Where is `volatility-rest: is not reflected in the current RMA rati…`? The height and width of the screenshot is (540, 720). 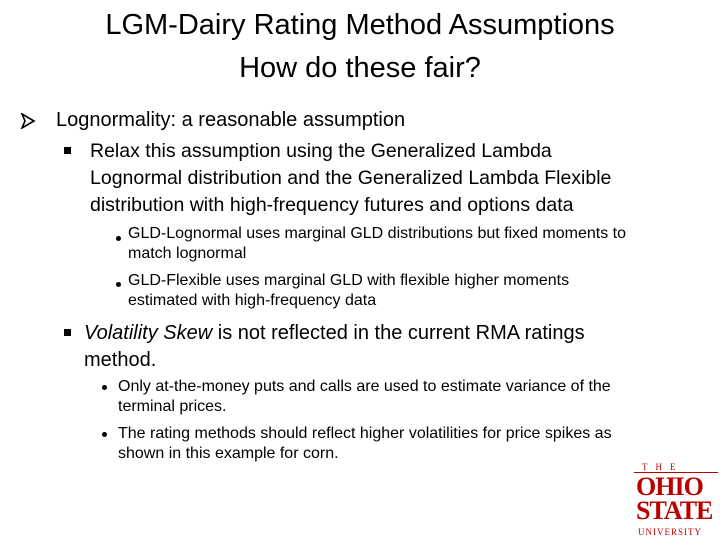 volatility-rest: is not reflected in the current RMA rati… is located at coordinates (398, 333).